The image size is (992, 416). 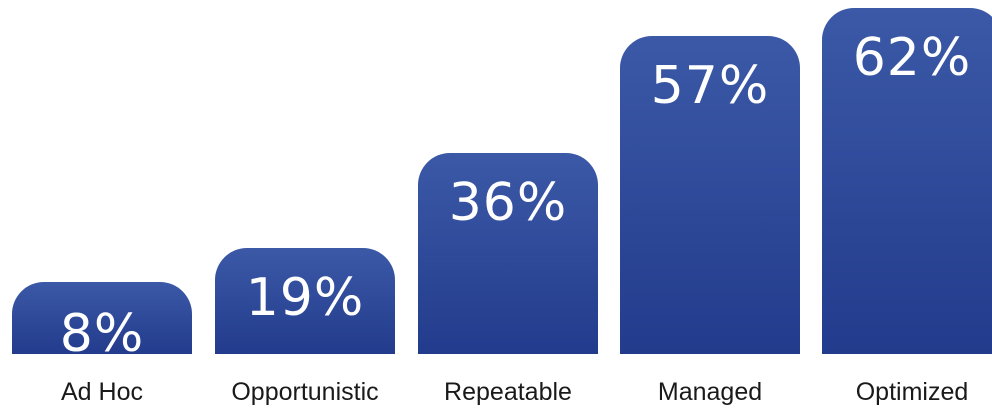 What do you see at coordinates (508, 203) in the screenshot?
I see `bar-value-label: 36%` at bounding box center [508, 203].